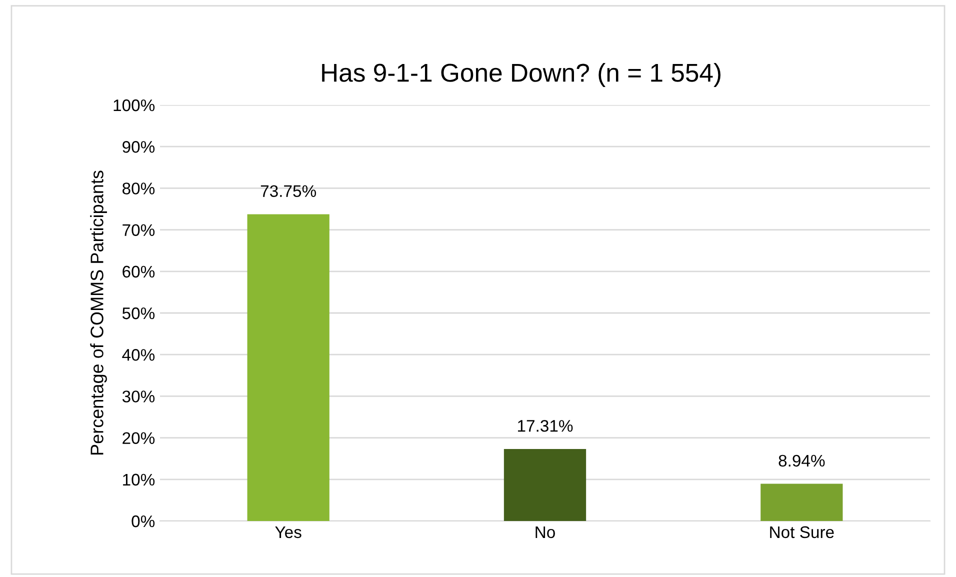 The height and width of the screenshot is (577, 956). I want to click on data-label: 8.94%, so click(801, 460).